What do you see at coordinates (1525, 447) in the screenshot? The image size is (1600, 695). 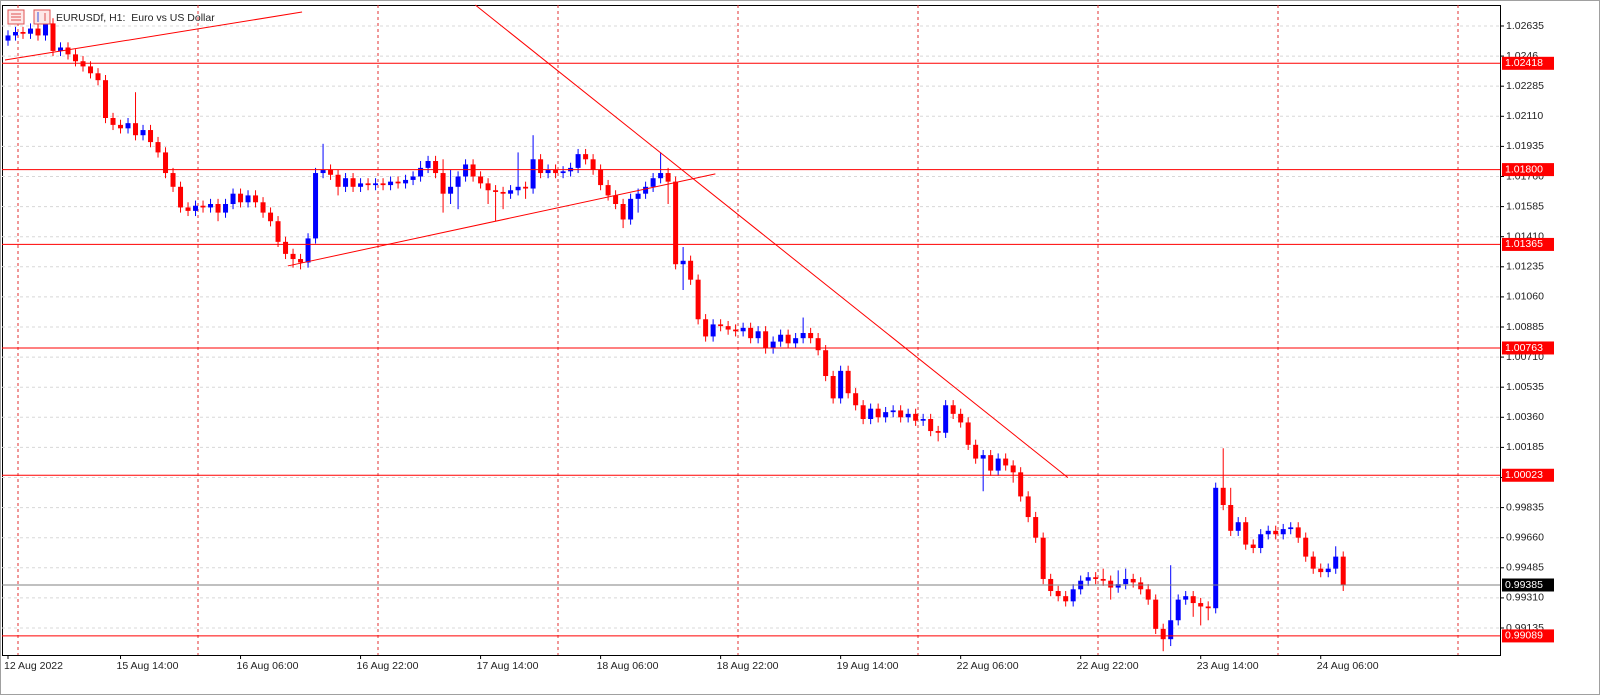 I see `y-tick-label: 1.00185` at bounding box center [1525, 447].